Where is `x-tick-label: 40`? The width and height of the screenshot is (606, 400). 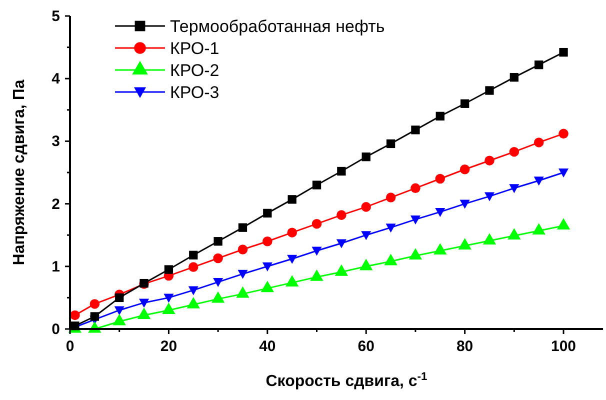
x-tick-label: 40 is located at coordinates (267, 346).